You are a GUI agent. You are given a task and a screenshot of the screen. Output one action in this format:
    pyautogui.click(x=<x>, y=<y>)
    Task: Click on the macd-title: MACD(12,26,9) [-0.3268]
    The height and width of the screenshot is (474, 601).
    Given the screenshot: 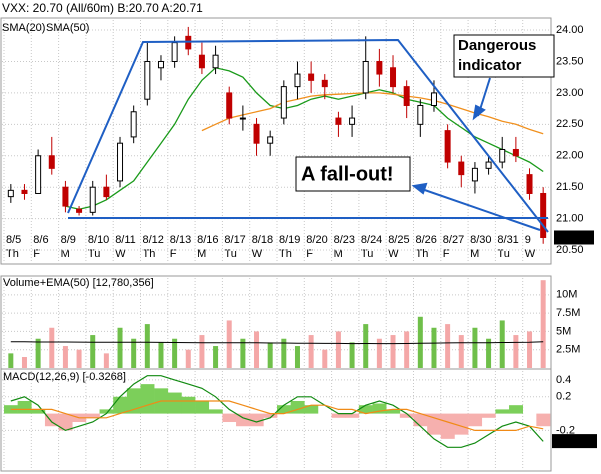 What is the action you would take?
    pyautogui.click(x=64, y=377)
    